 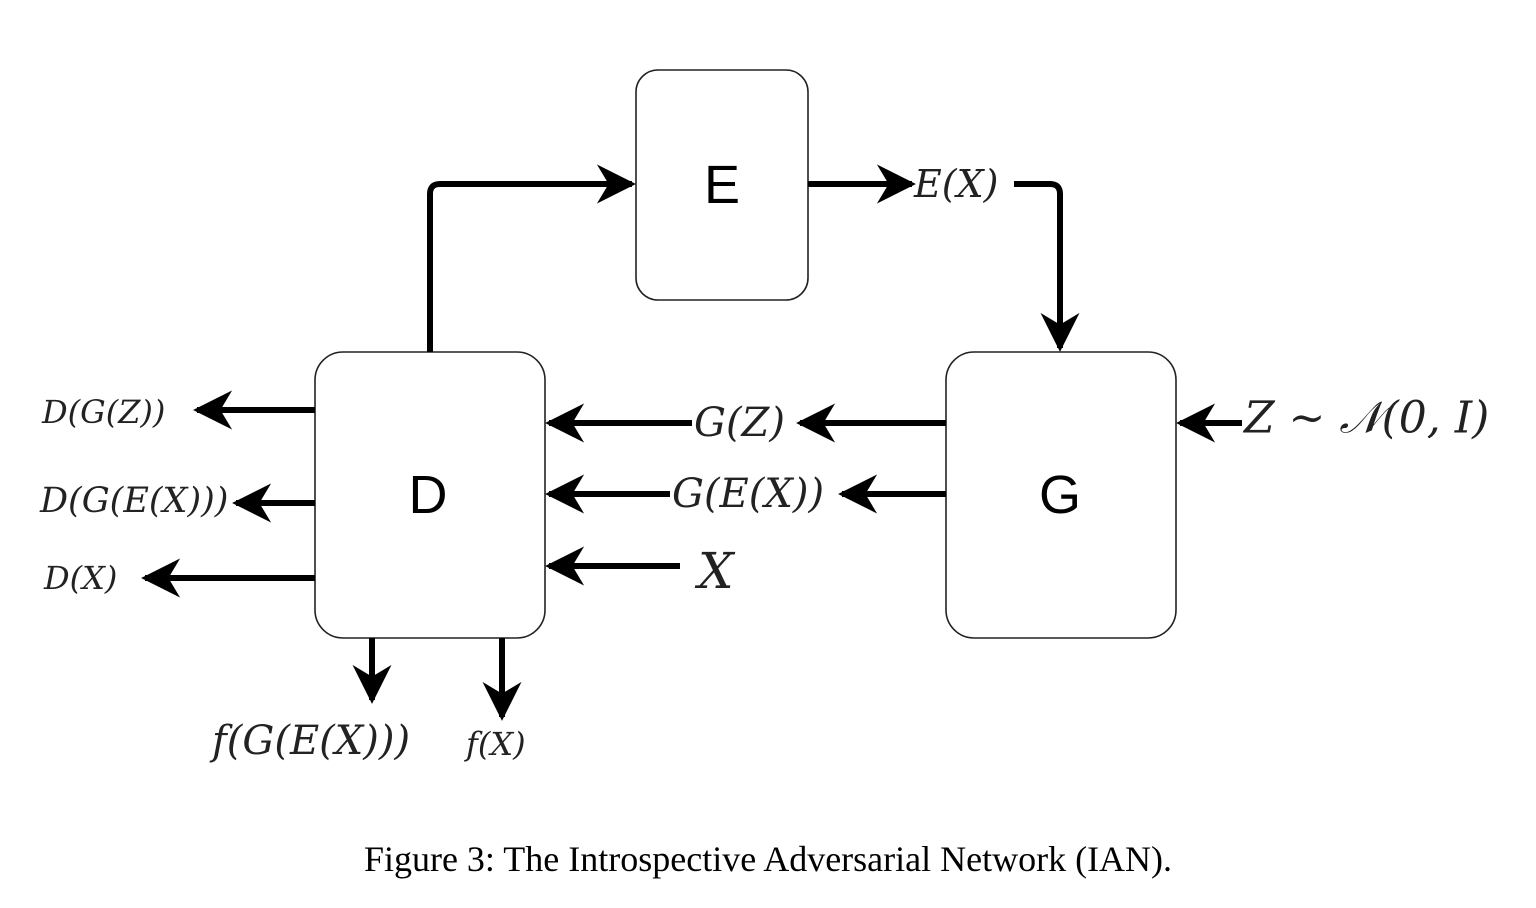 I want to click on generator-node: G, so click(x=1061, y=495).